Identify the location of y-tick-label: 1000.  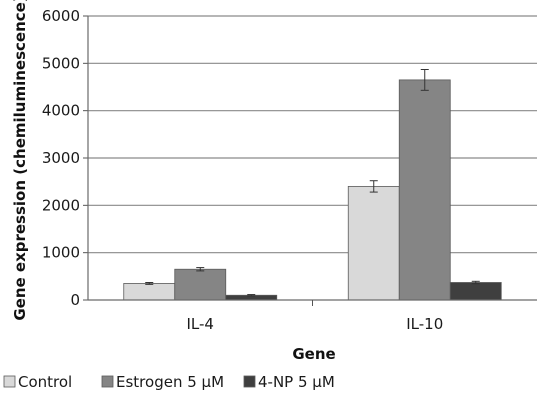
(61, 253).